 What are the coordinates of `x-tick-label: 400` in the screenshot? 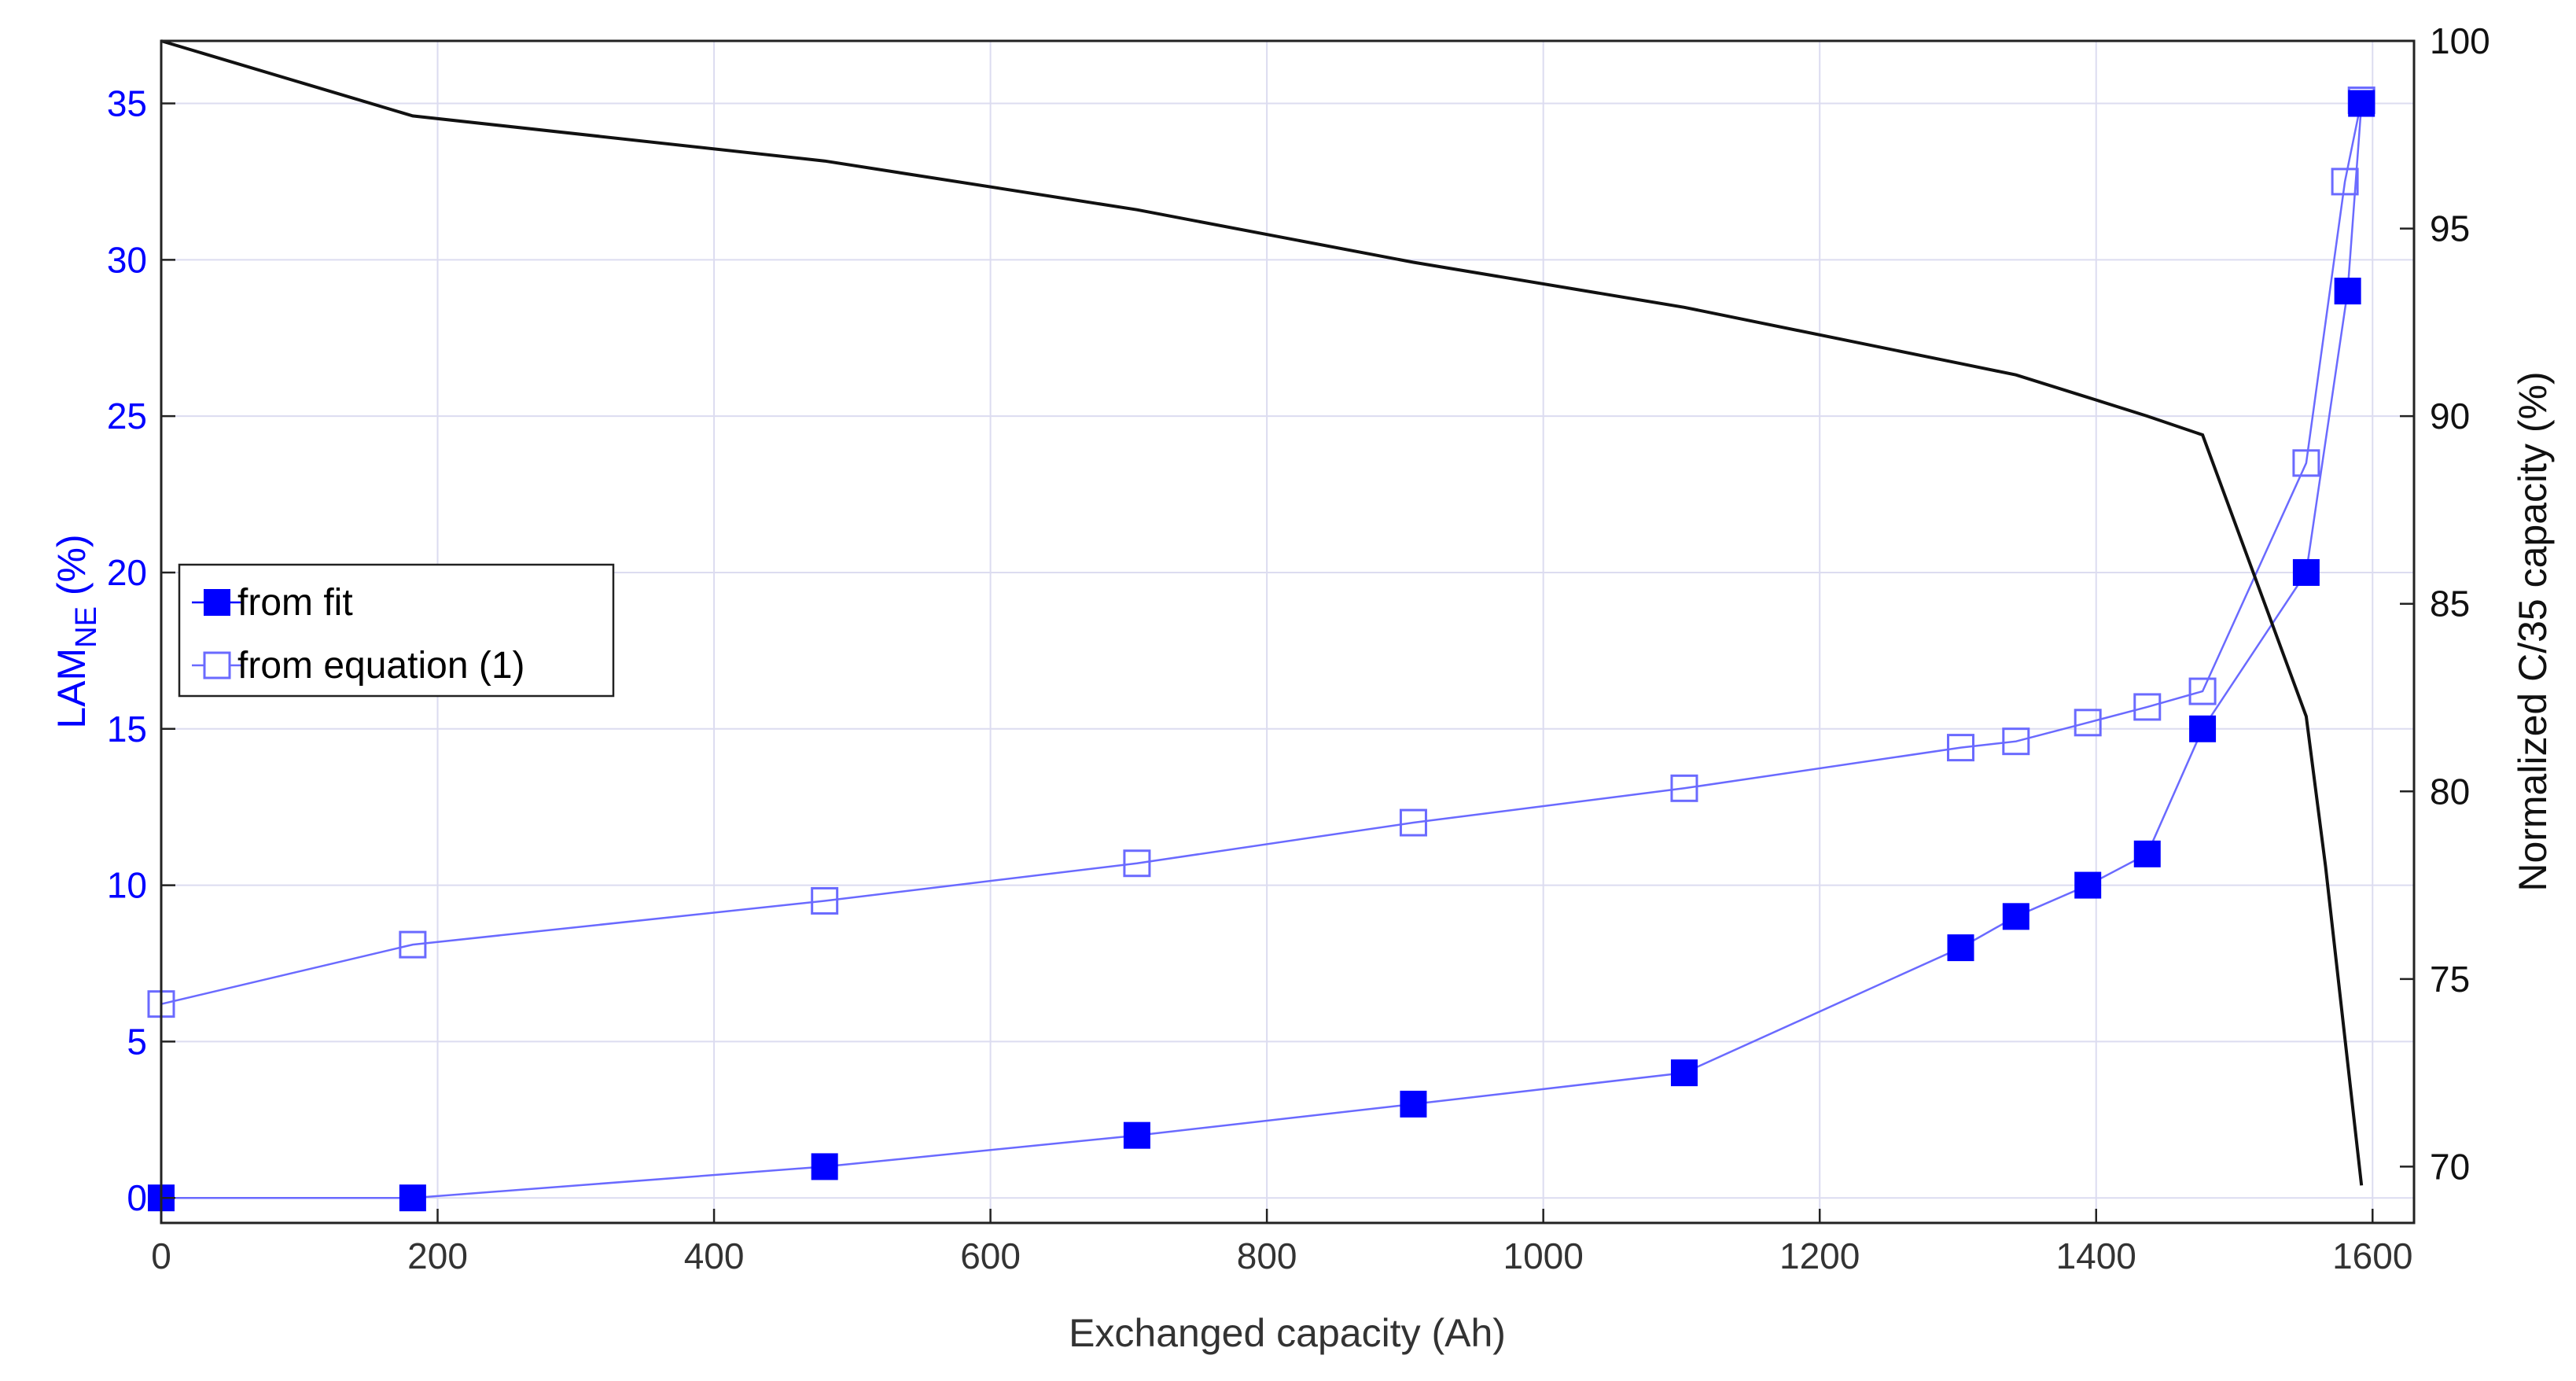 It's located at (714, 1256).